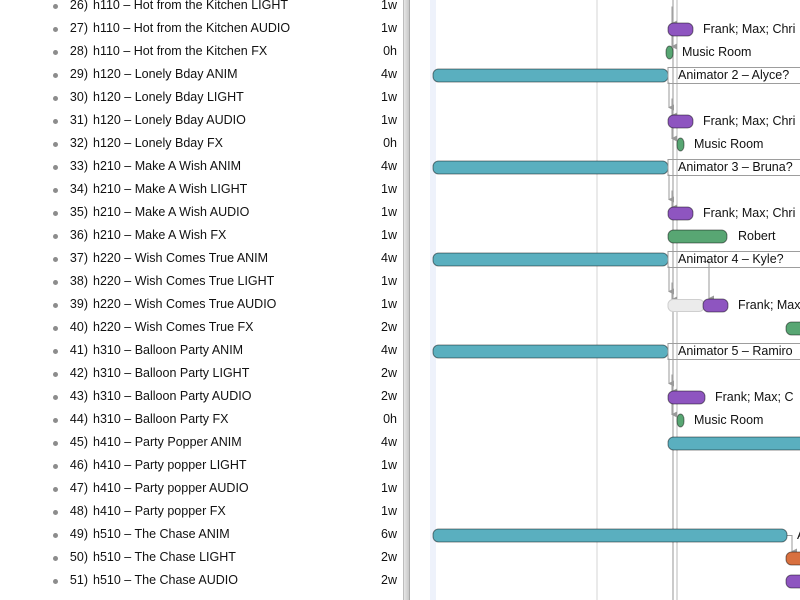  I want to click on task-number: 37), so click(78, 258).